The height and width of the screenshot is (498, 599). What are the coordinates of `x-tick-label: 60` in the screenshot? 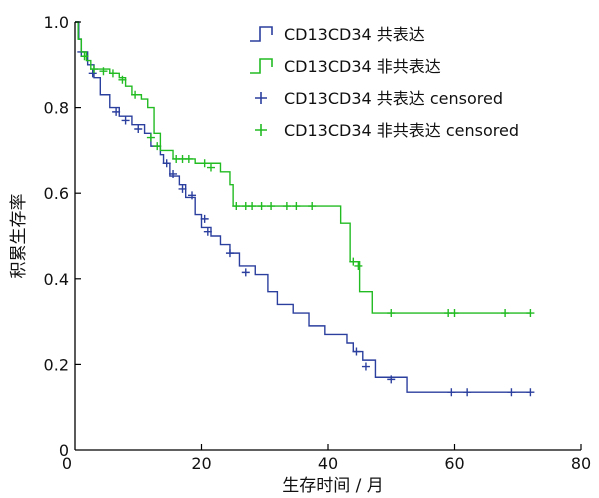 It's located at (454, 463).